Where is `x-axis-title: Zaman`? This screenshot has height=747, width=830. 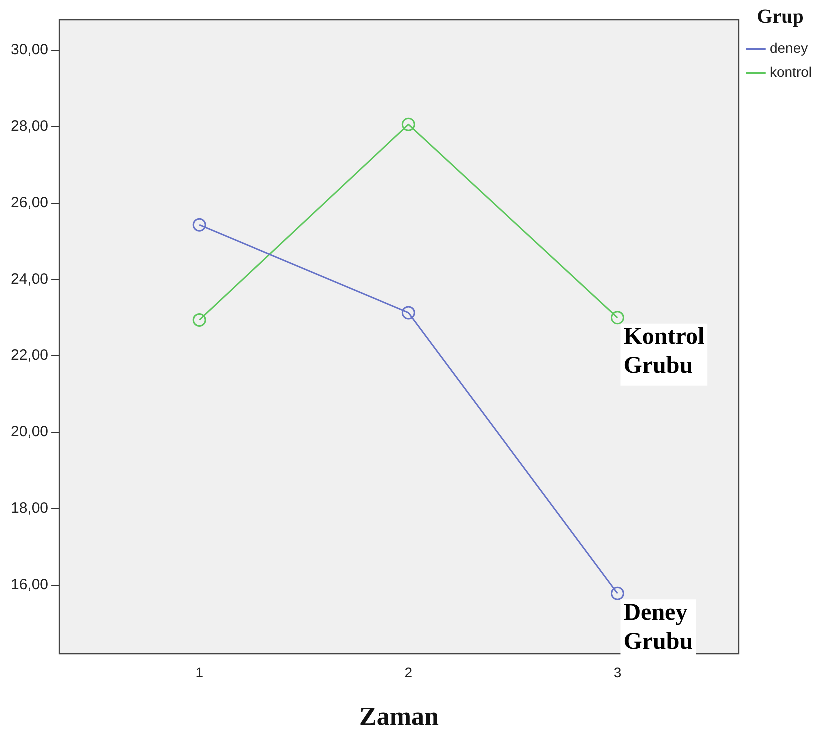 x-axis-title: Zaman is located at coordinates (400, 717).